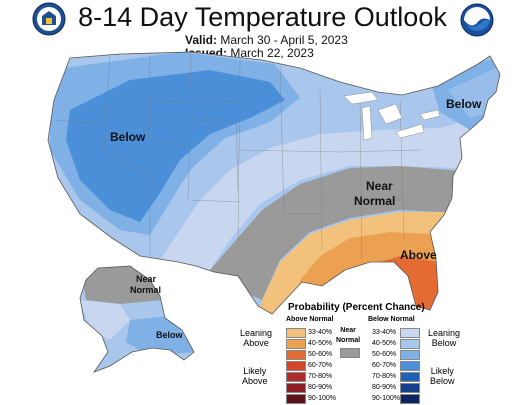 The image size is (525, 405). Describe the element at coordinates (348, 335) in the screenshot. I see `legend-near-normal: Near Normal` at that location.